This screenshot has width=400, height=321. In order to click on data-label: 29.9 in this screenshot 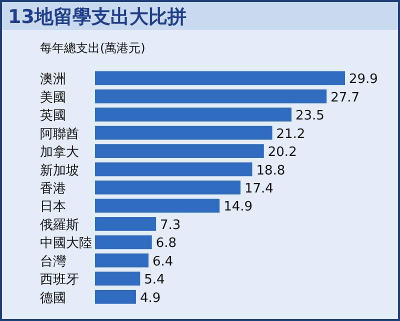, I will do `click(363, 80)`.